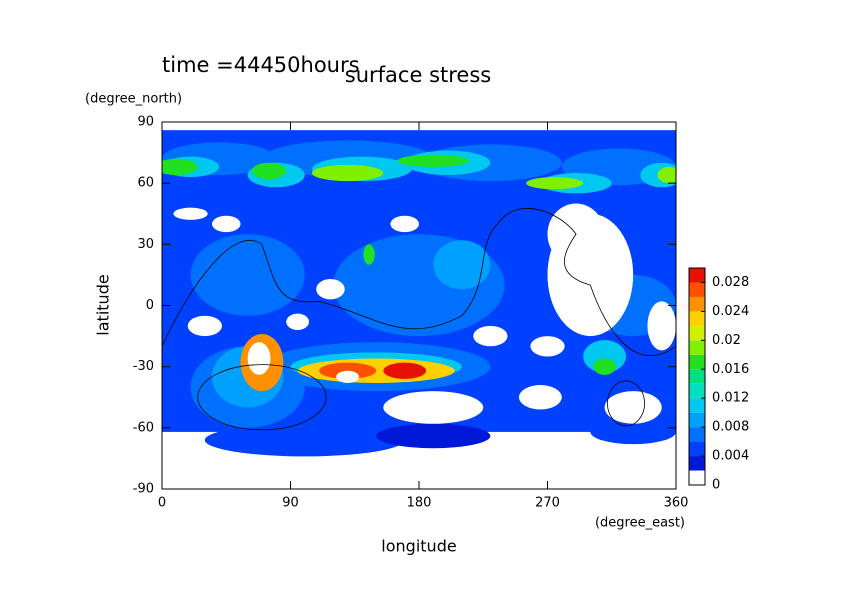 The image size is (842, 595). What do you see at coordinates (640, 523) in the screenshot?
I see `x-unit: (degree_east)` at bounding box center [640, 523].